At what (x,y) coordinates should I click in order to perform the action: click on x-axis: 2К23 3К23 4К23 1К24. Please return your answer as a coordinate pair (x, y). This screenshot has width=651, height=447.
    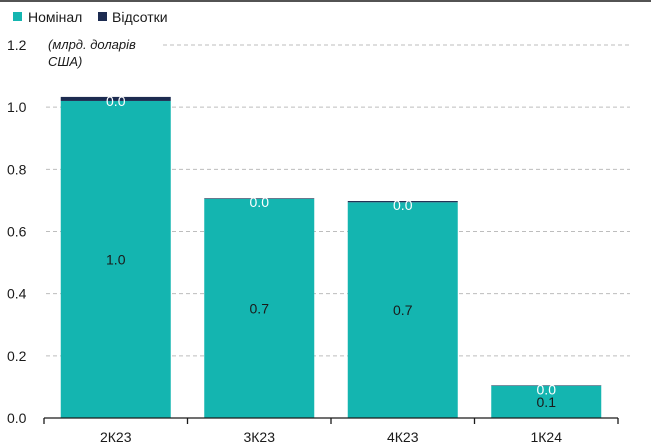
    Looking at the image, I should click on (331, 431).